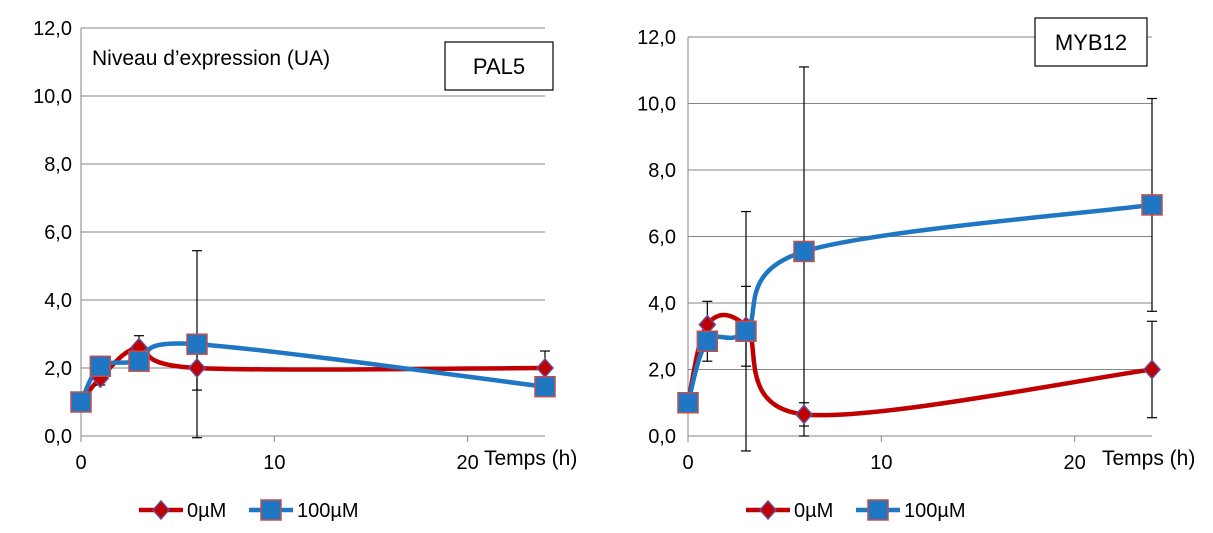 This screenshot has width=1213, height=533. Describe the element at coordinates (211, 58) in the screenshot. I see `y-axis-annotation: Niveau d’expression (UA)` at that location.